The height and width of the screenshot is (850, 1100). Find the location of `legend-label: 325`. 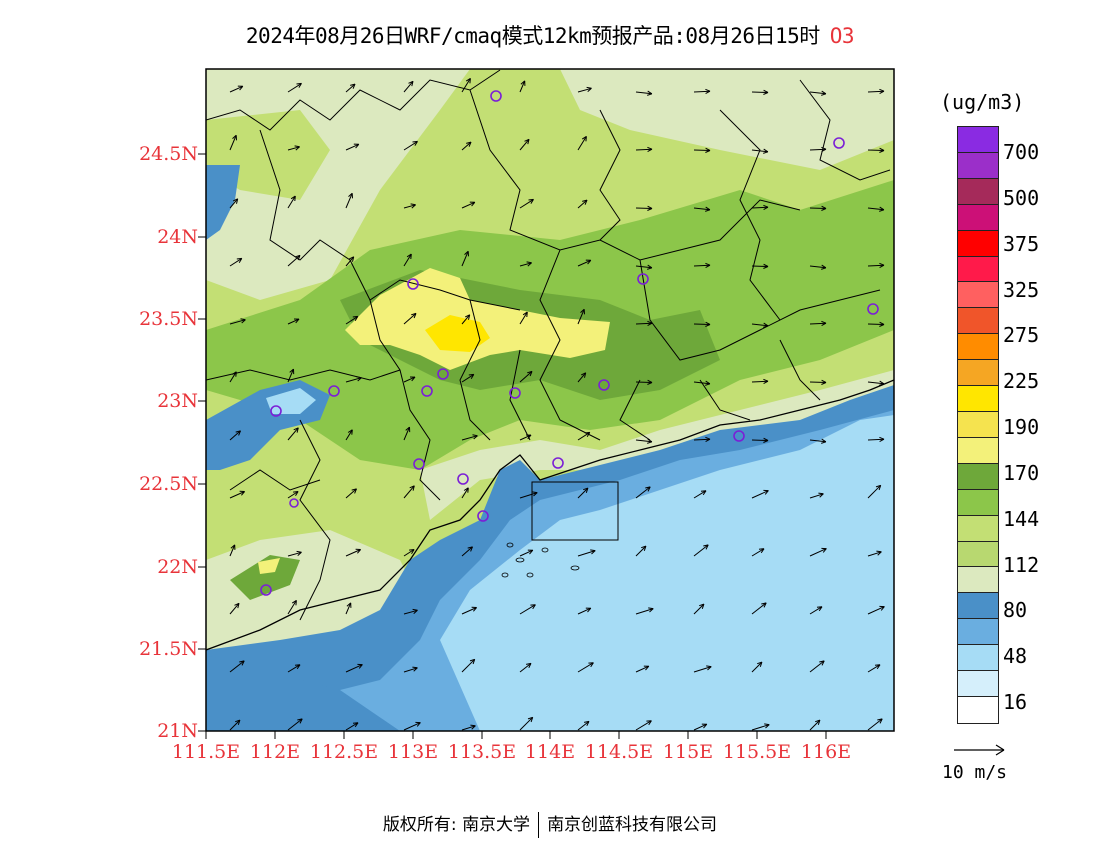

legend-label: 325 is located at coordinates (1021, 290).